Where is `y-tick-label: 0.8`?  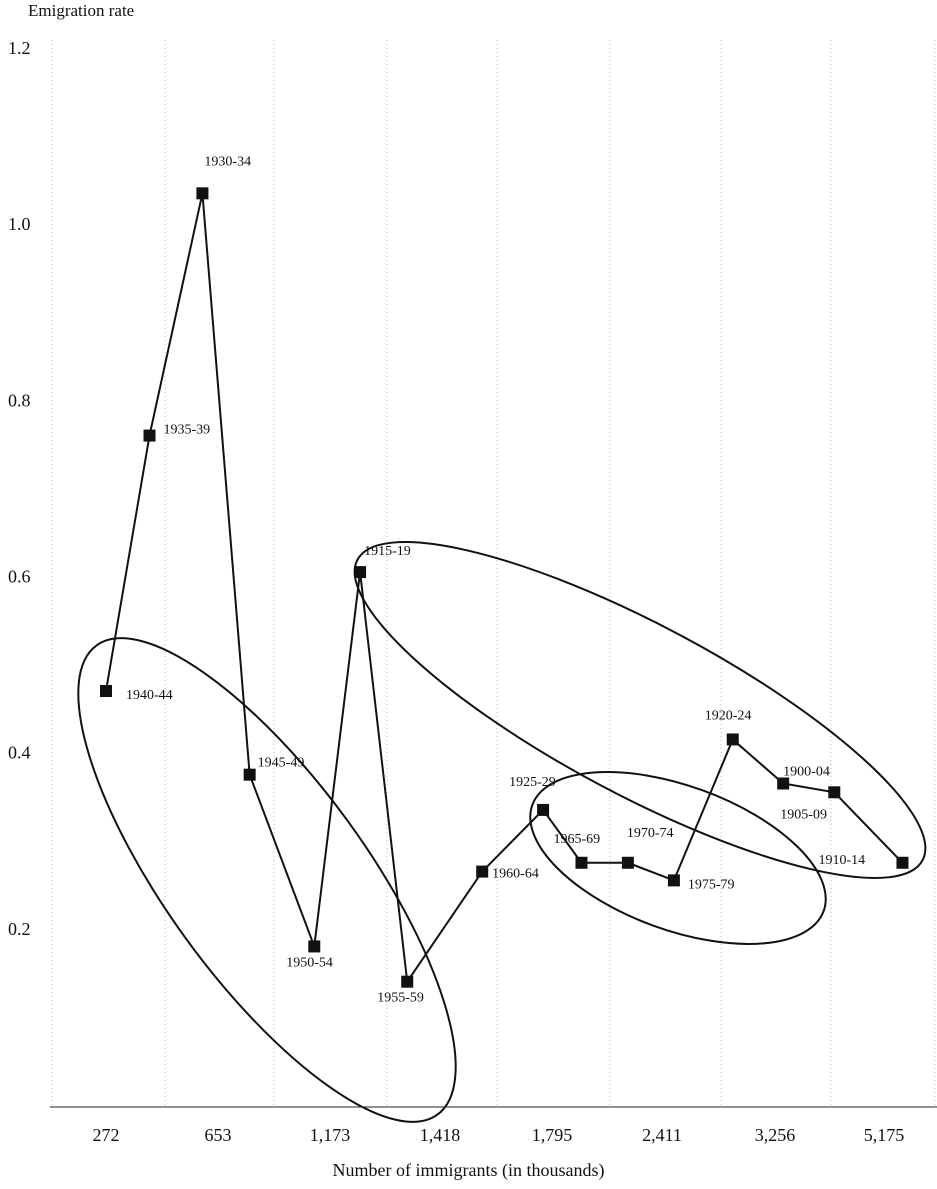 y-tick-label: 0.8 is located at coordinates (19, 400).